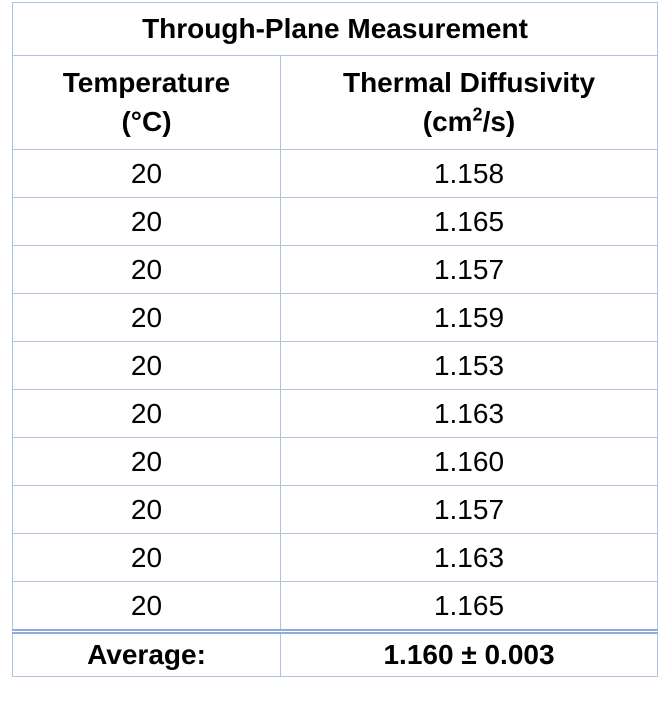 Image resolution: width=663 pixels, height=711 pixels. Describe the element at coordinates (469, 461) in the screenshot. I see `diffusivity-cell: 1.160` at that location.